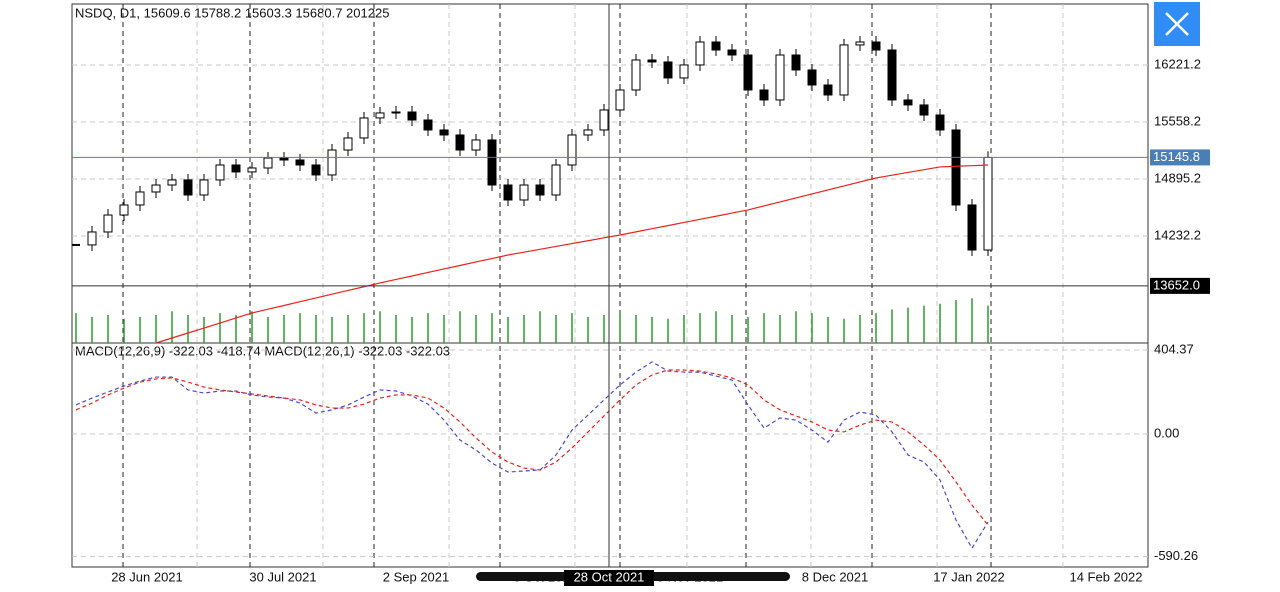  I want to click on crosshair-date-label: 28 Oct 2021, so click(609, 576).